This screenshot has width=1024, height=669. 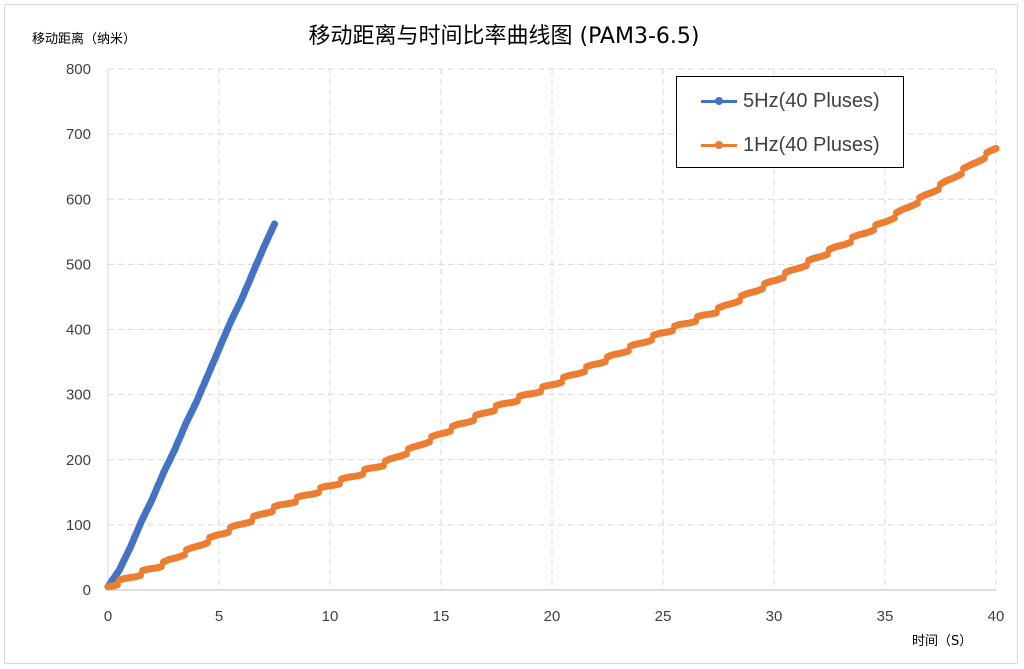 What do you see at coordinates (78, 330) in the screenshot?
I see `y-tick-label: 400` at bounding box center [78, 330].